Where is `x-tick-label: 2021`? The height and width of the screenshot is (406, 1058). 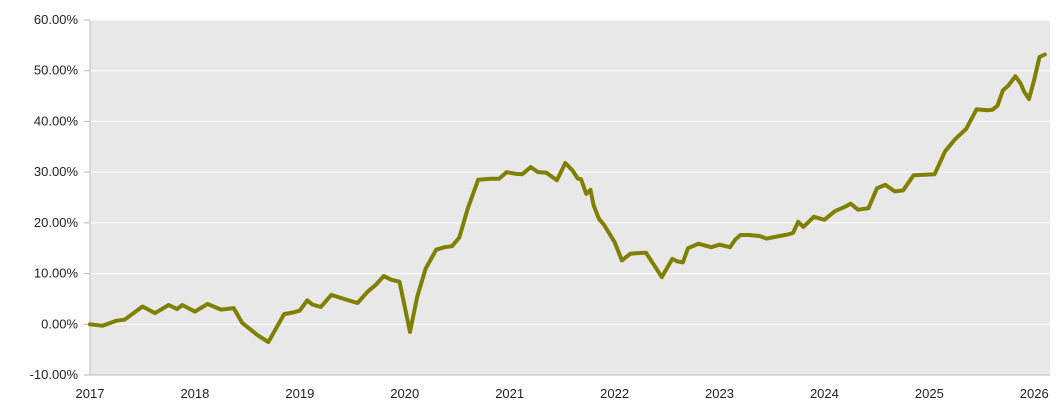
x-tick-label: 2021 is located at coordinates (509, 393).